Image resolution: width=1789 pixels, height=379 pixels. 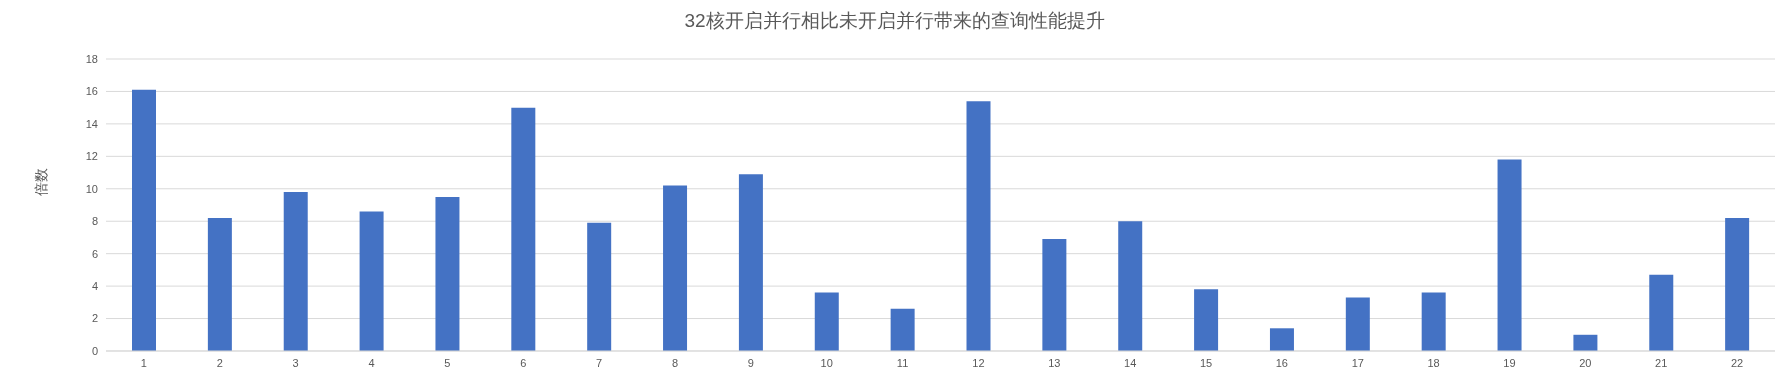 What do you see at coordinates (94, 318) in the screenshot?
I see `y-tick-label: 2` at bounding box center [94, 318].